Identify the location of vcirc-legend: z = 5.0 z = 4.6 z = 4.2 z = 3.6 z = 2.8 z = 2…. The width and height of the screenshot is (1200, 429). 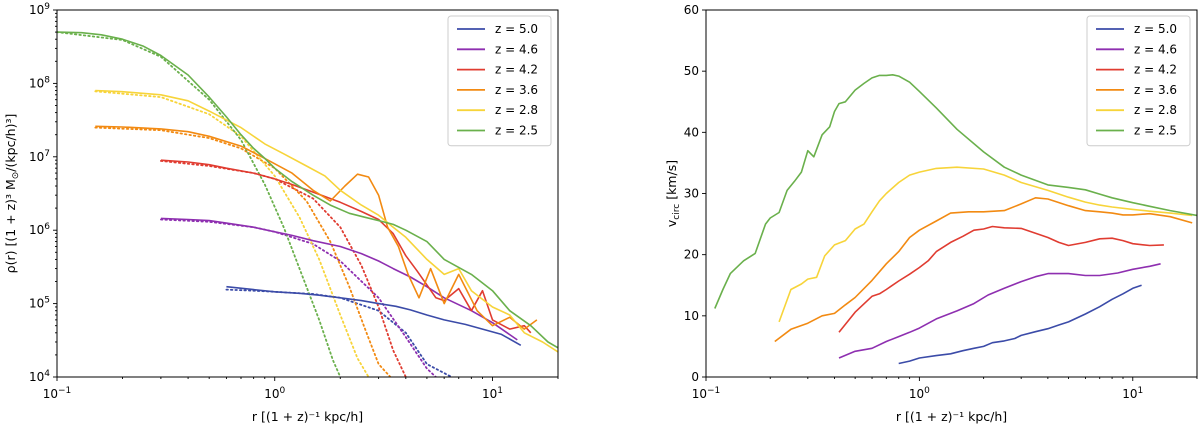
(1138, 81).